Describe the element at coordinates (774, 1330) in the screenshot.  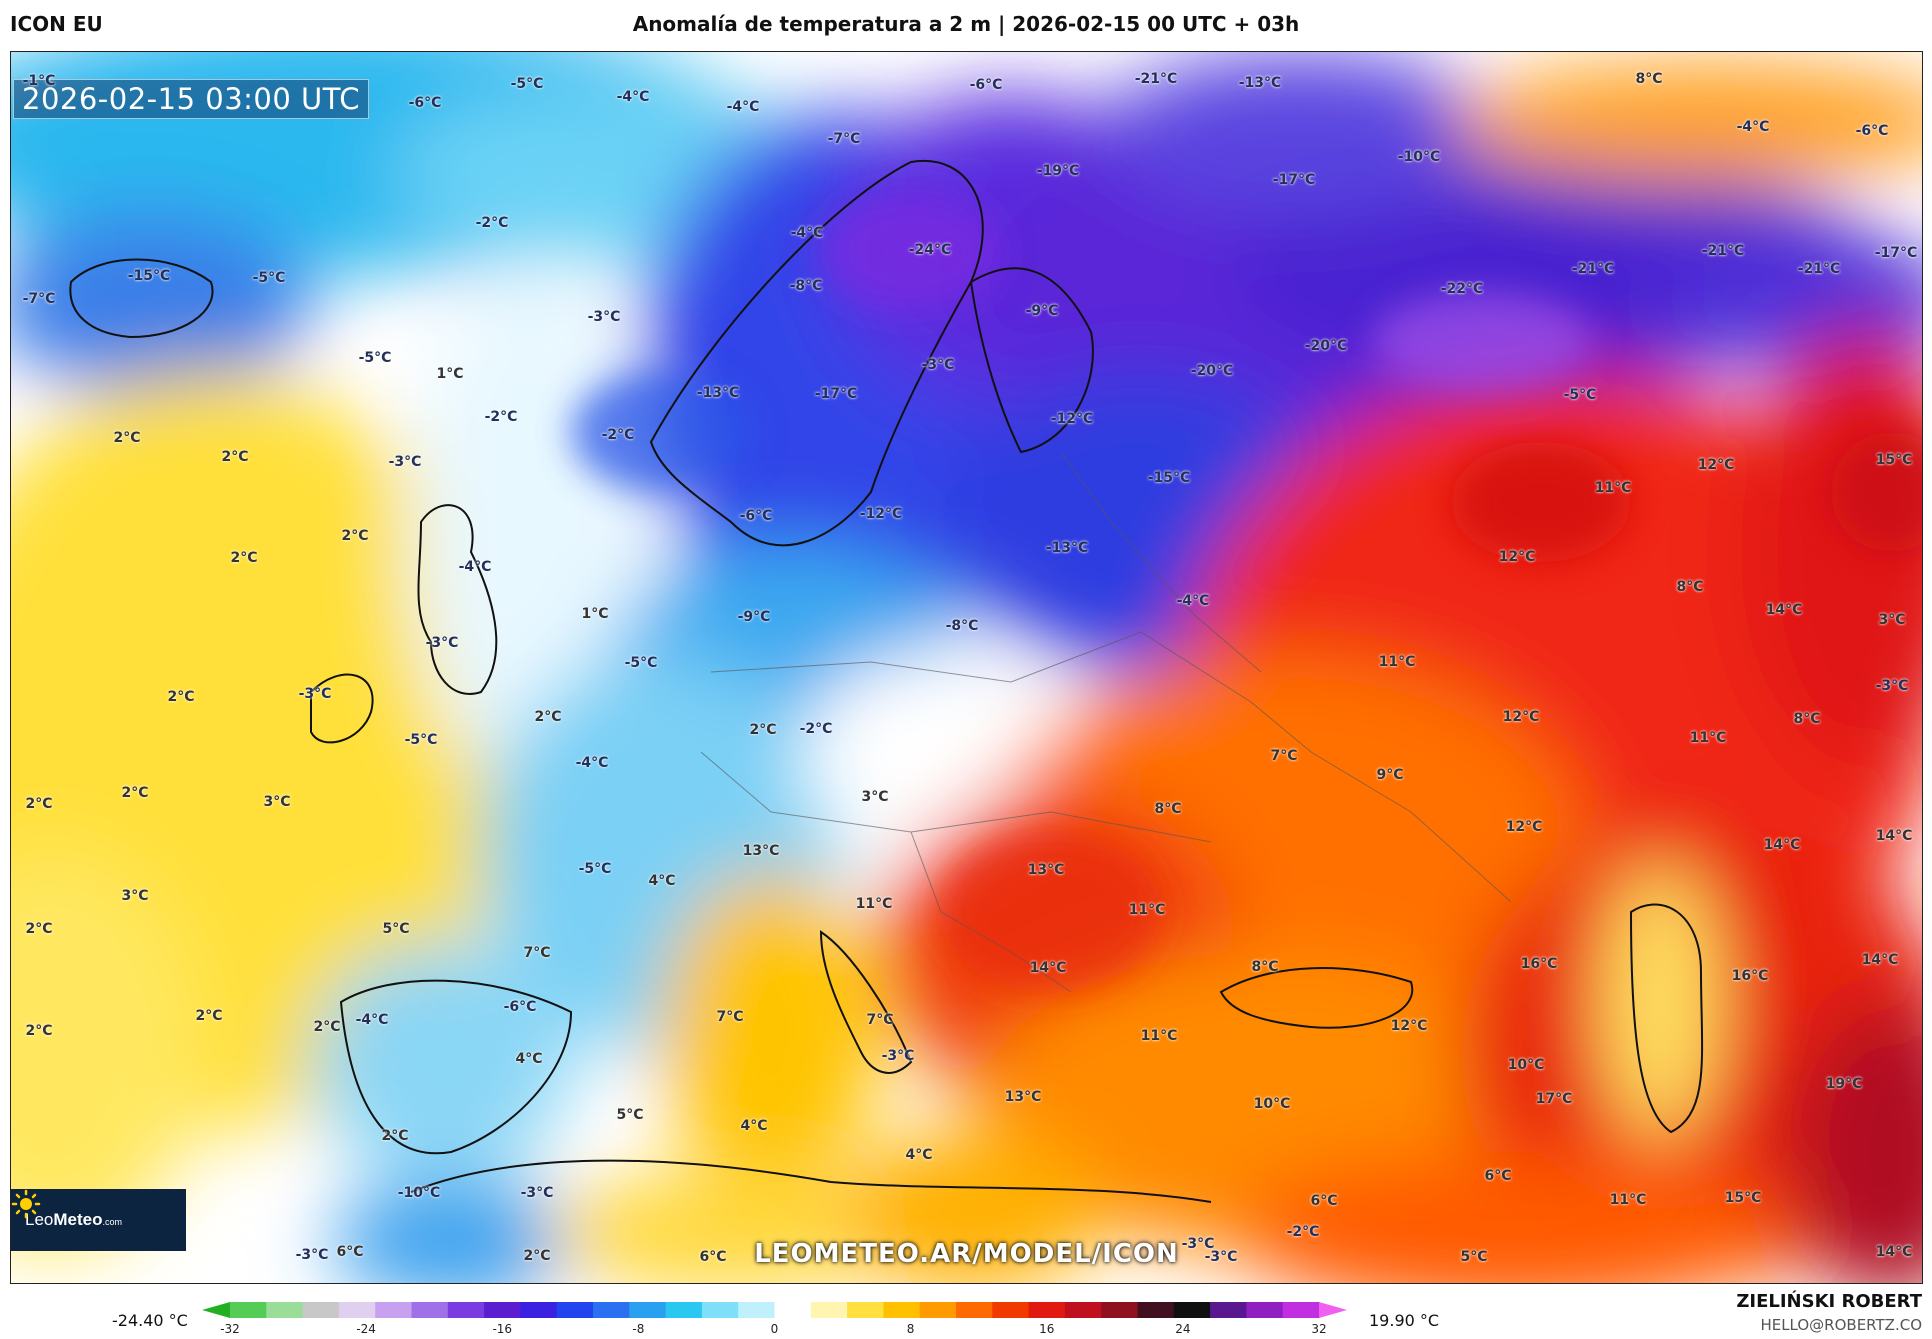
I see `colorbar-ticks: -32 -24 -16 -8 0 8 16 24 32` at that location.